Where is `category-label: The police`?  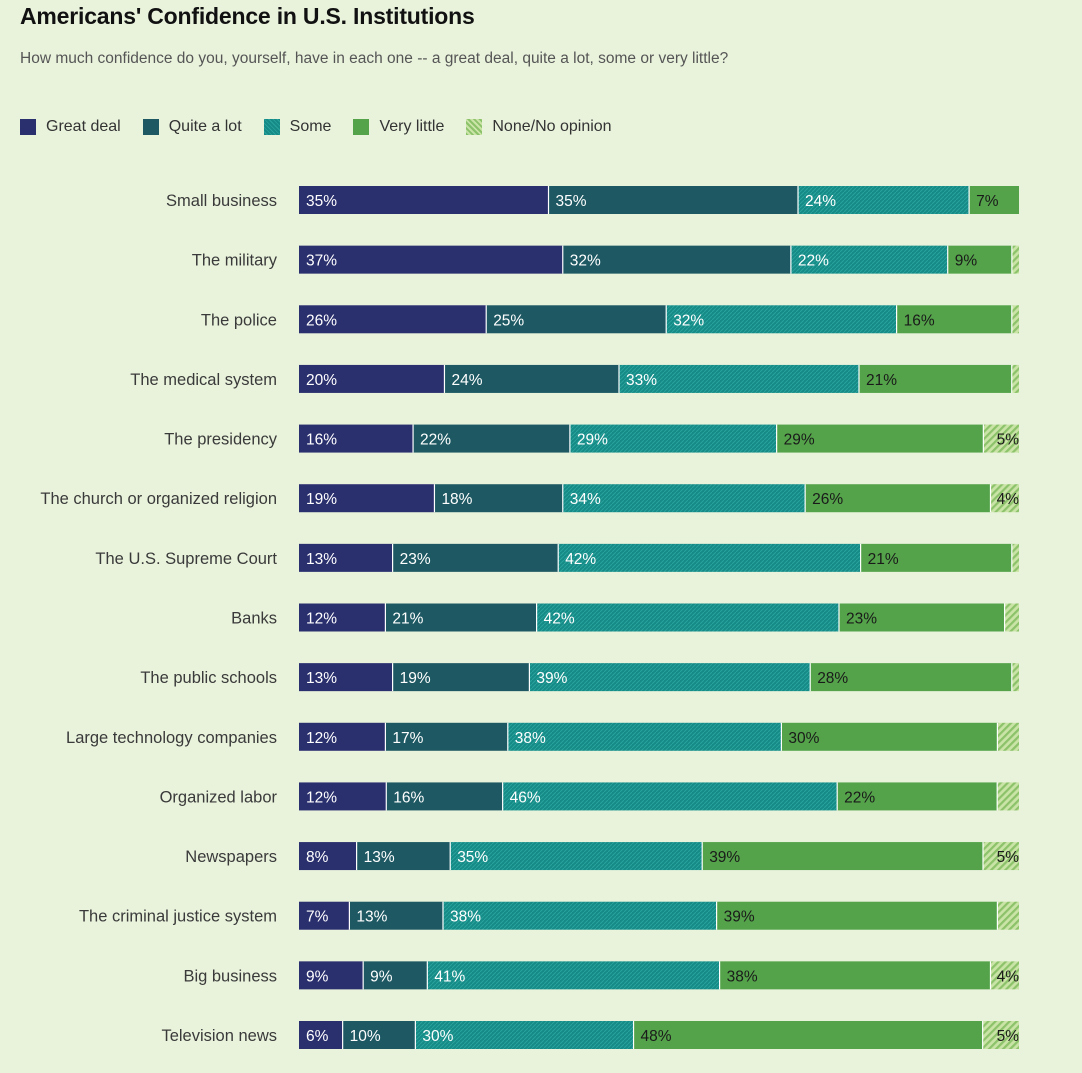
category-label: The police is located at coordinates (239, 320).